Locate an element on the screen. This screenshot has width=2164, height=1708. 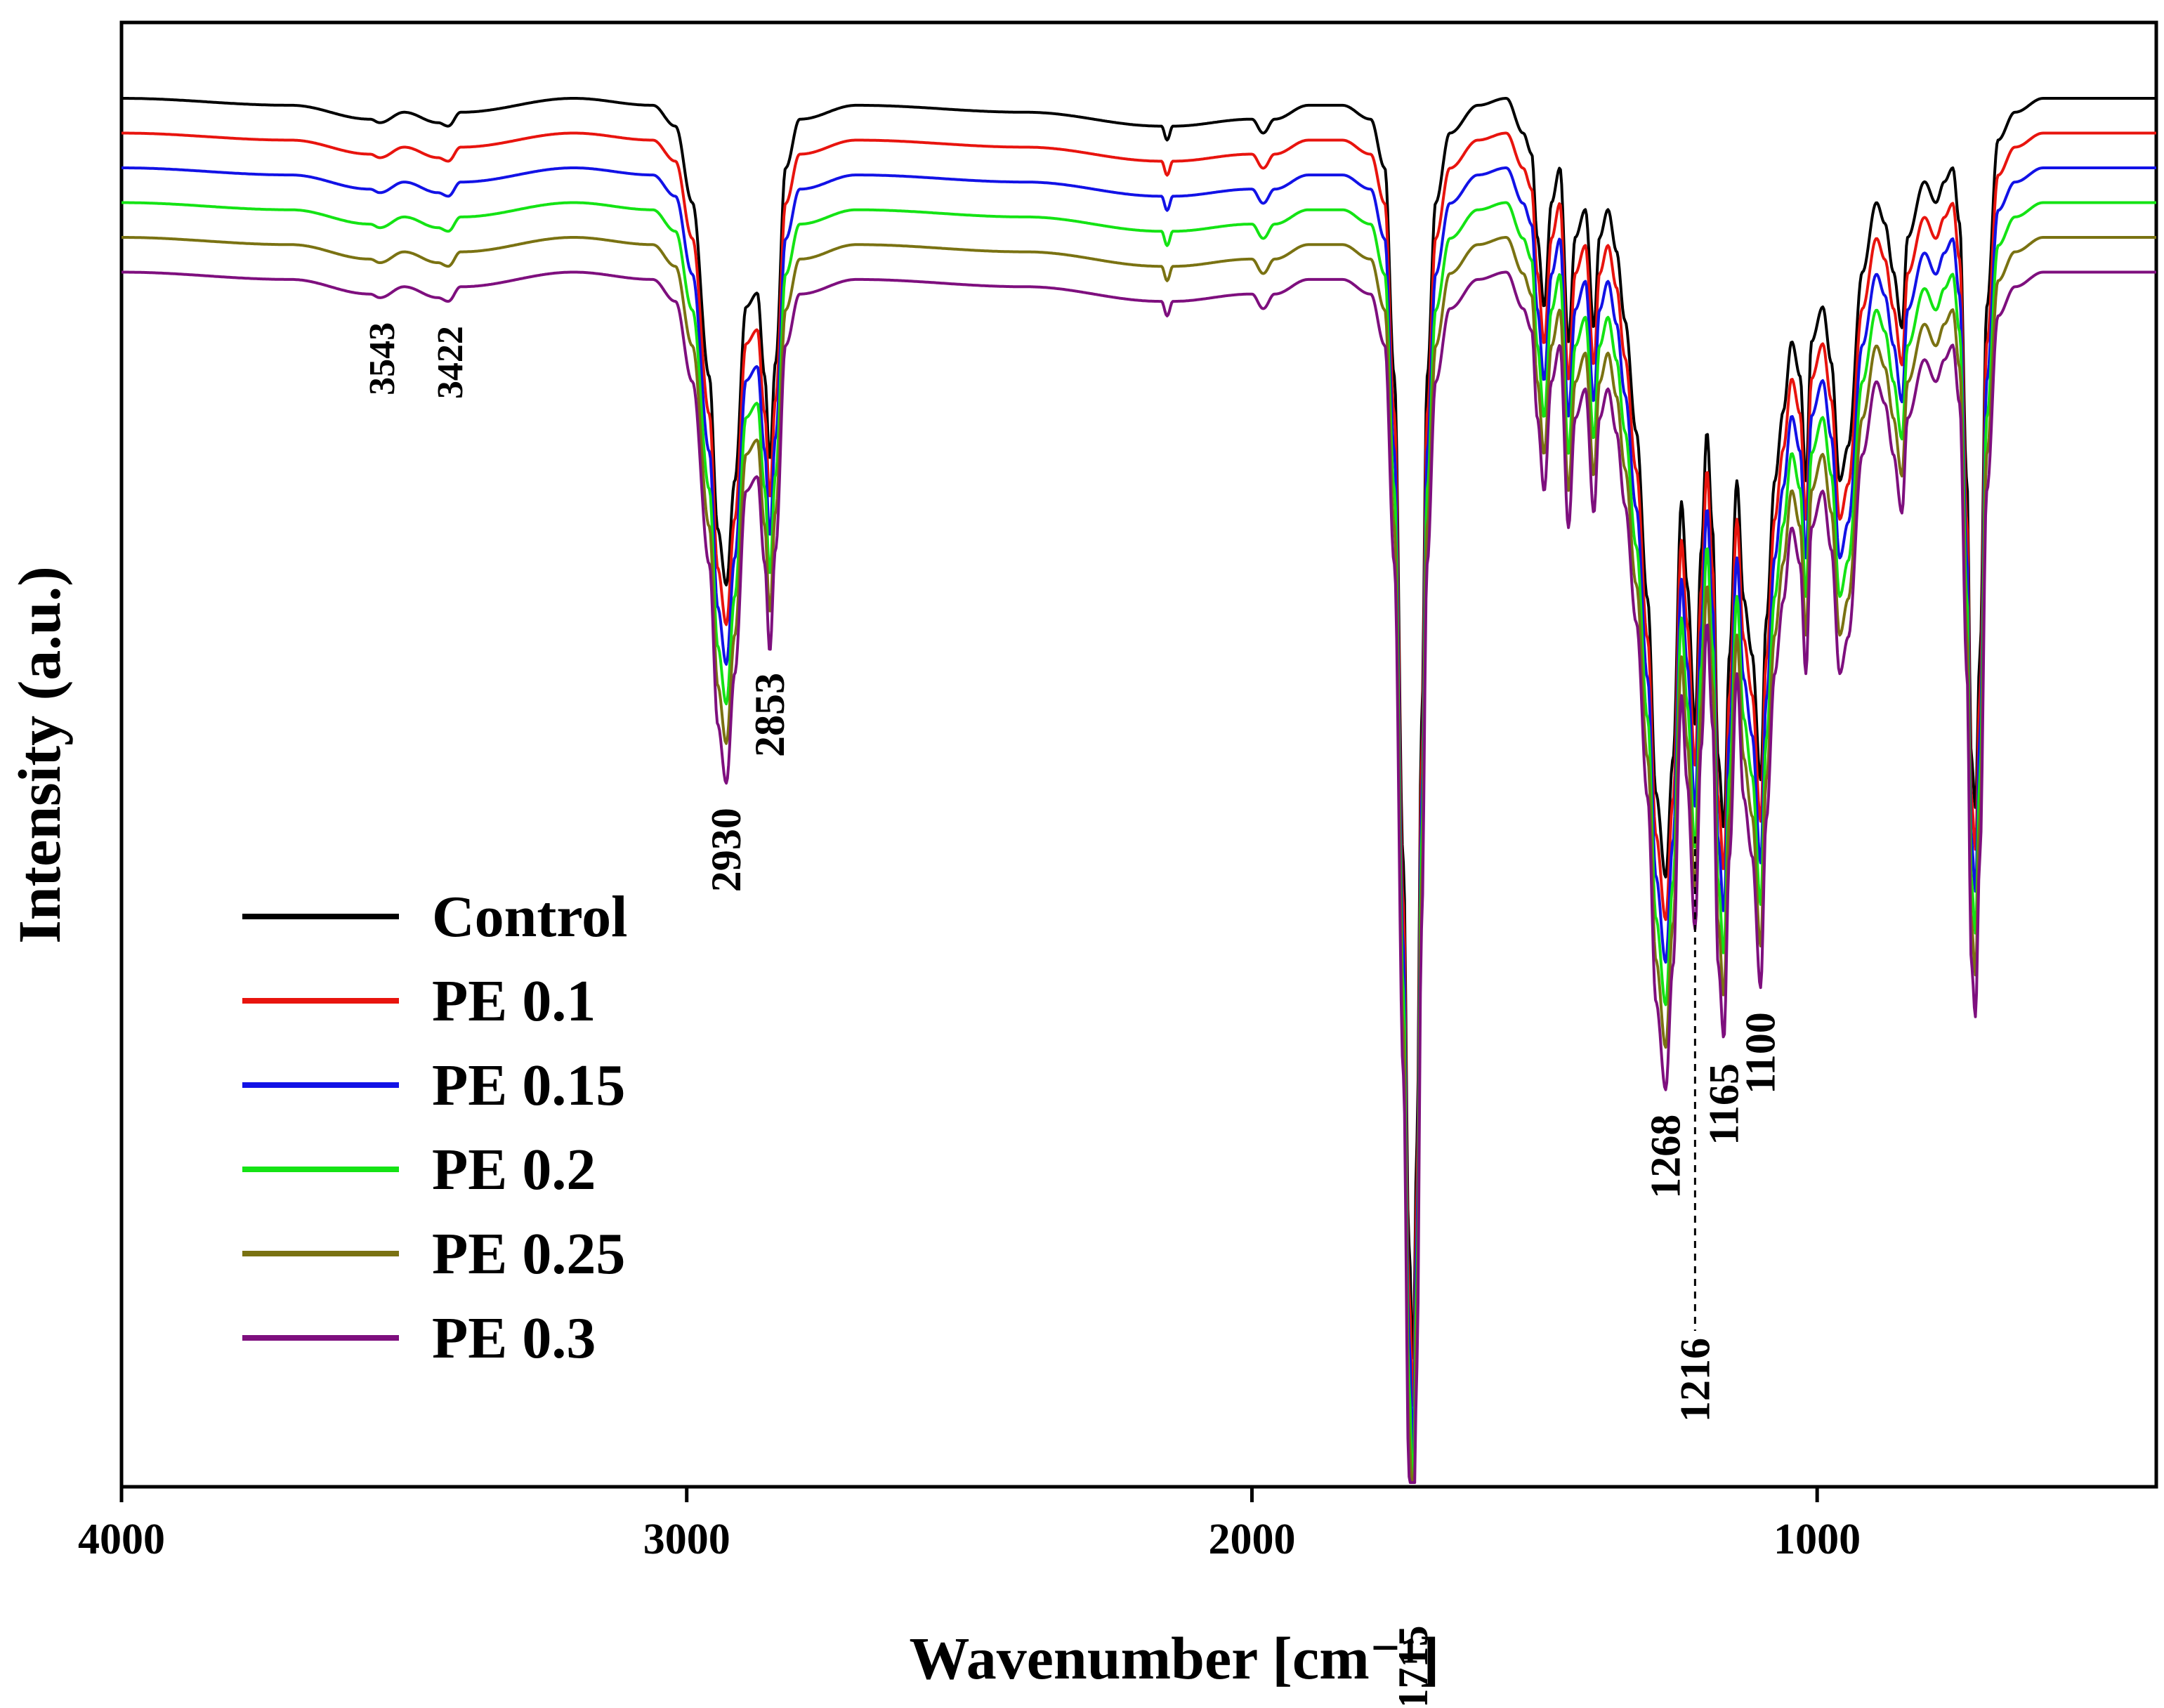
legend-item: PE 0.1 is located at coordinates (419, 1001).